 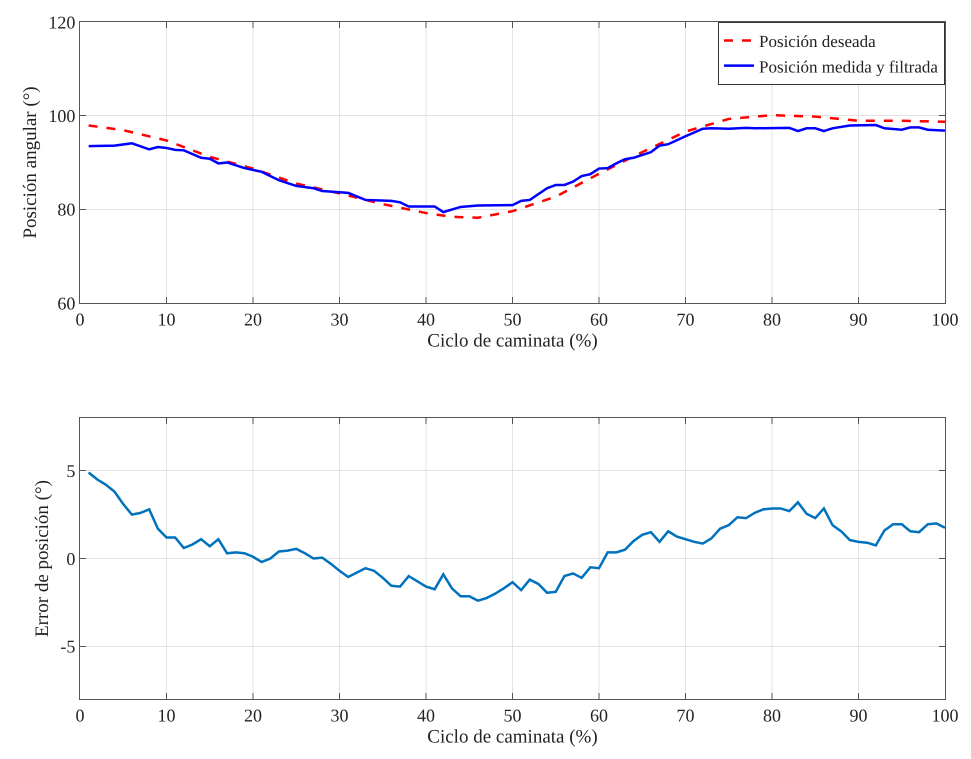 I want to click on y-tick-label: -5, so click(x=68, y=646).